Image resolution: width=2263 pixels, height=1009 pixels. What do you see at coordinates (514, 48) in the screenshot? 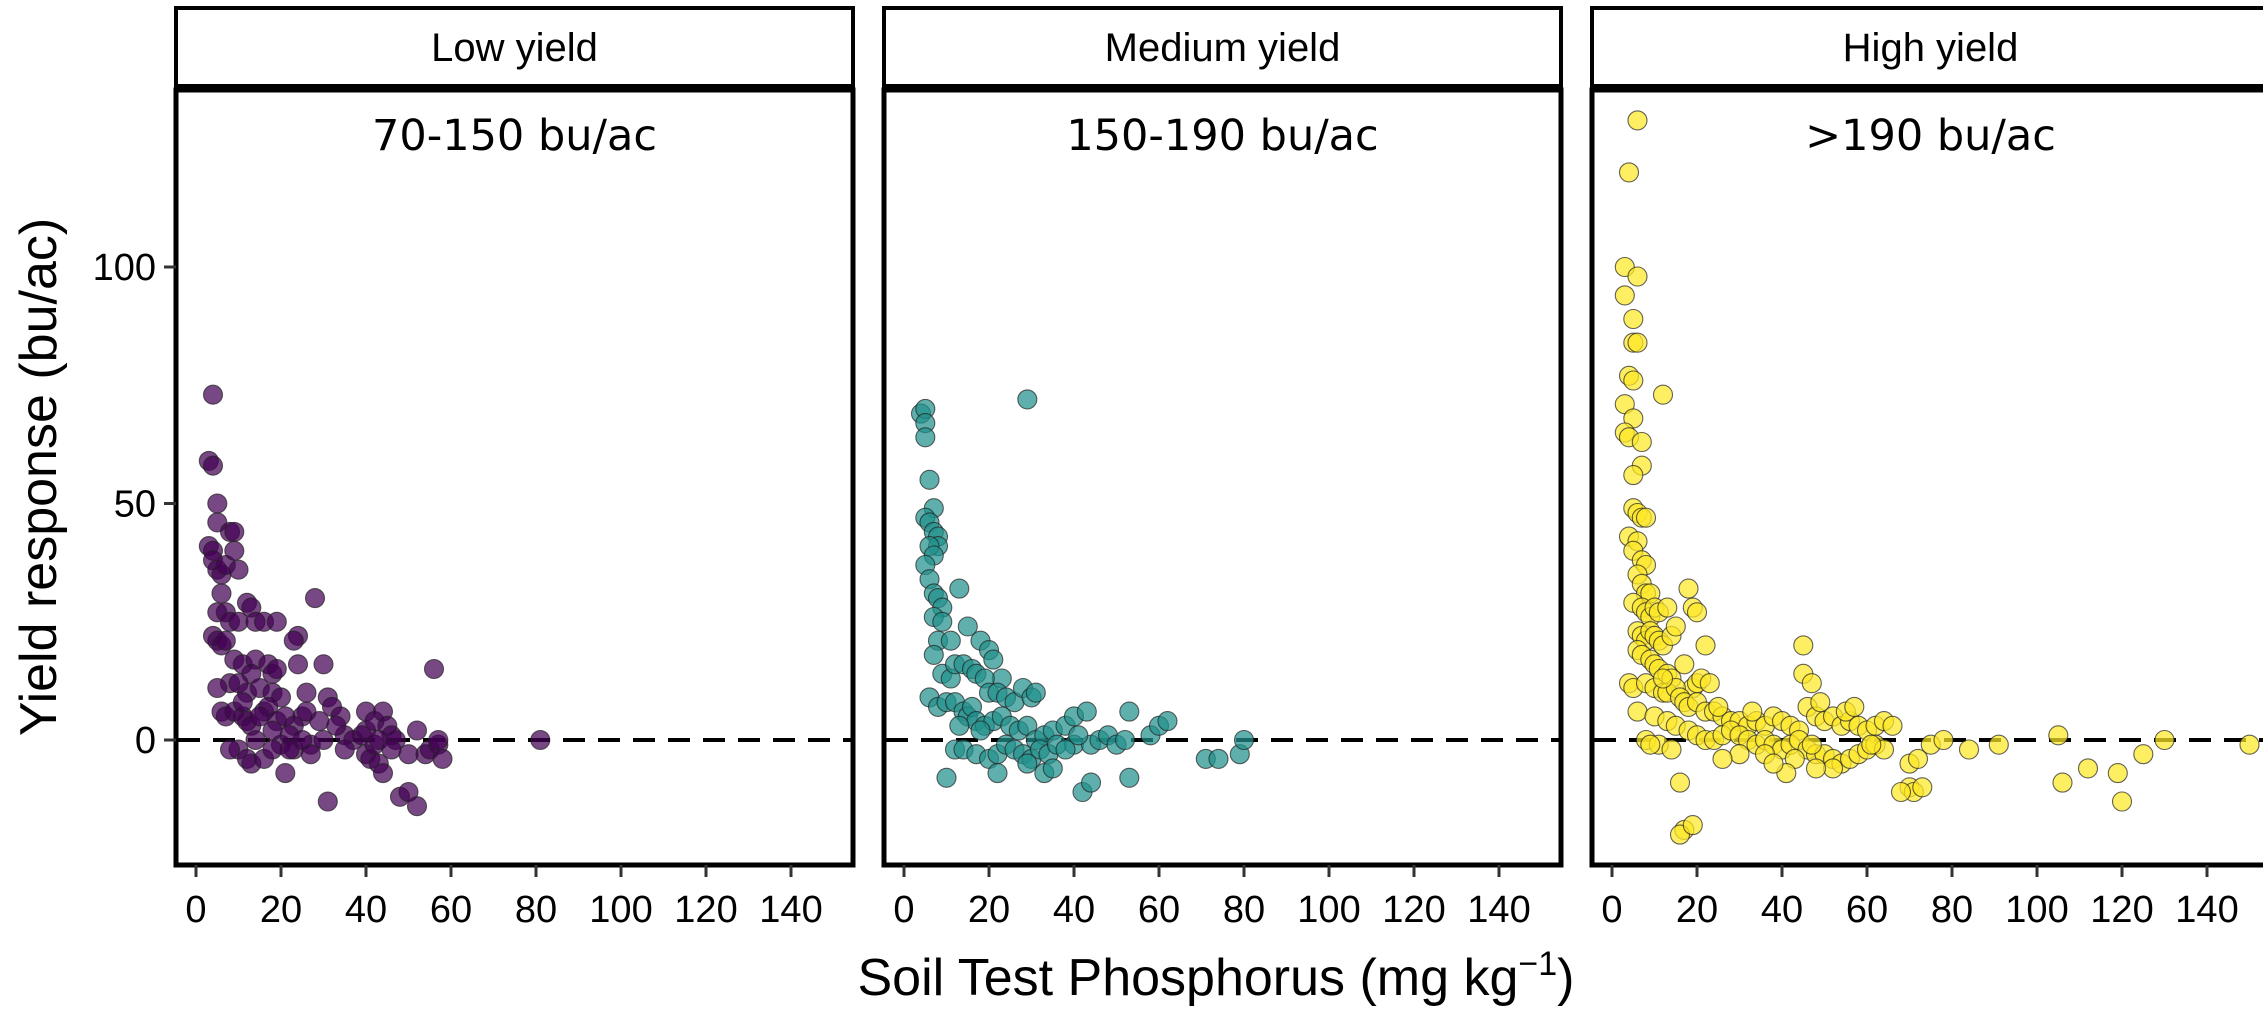
I see `strip-label: Low yield` at bounding box center [514, 48].